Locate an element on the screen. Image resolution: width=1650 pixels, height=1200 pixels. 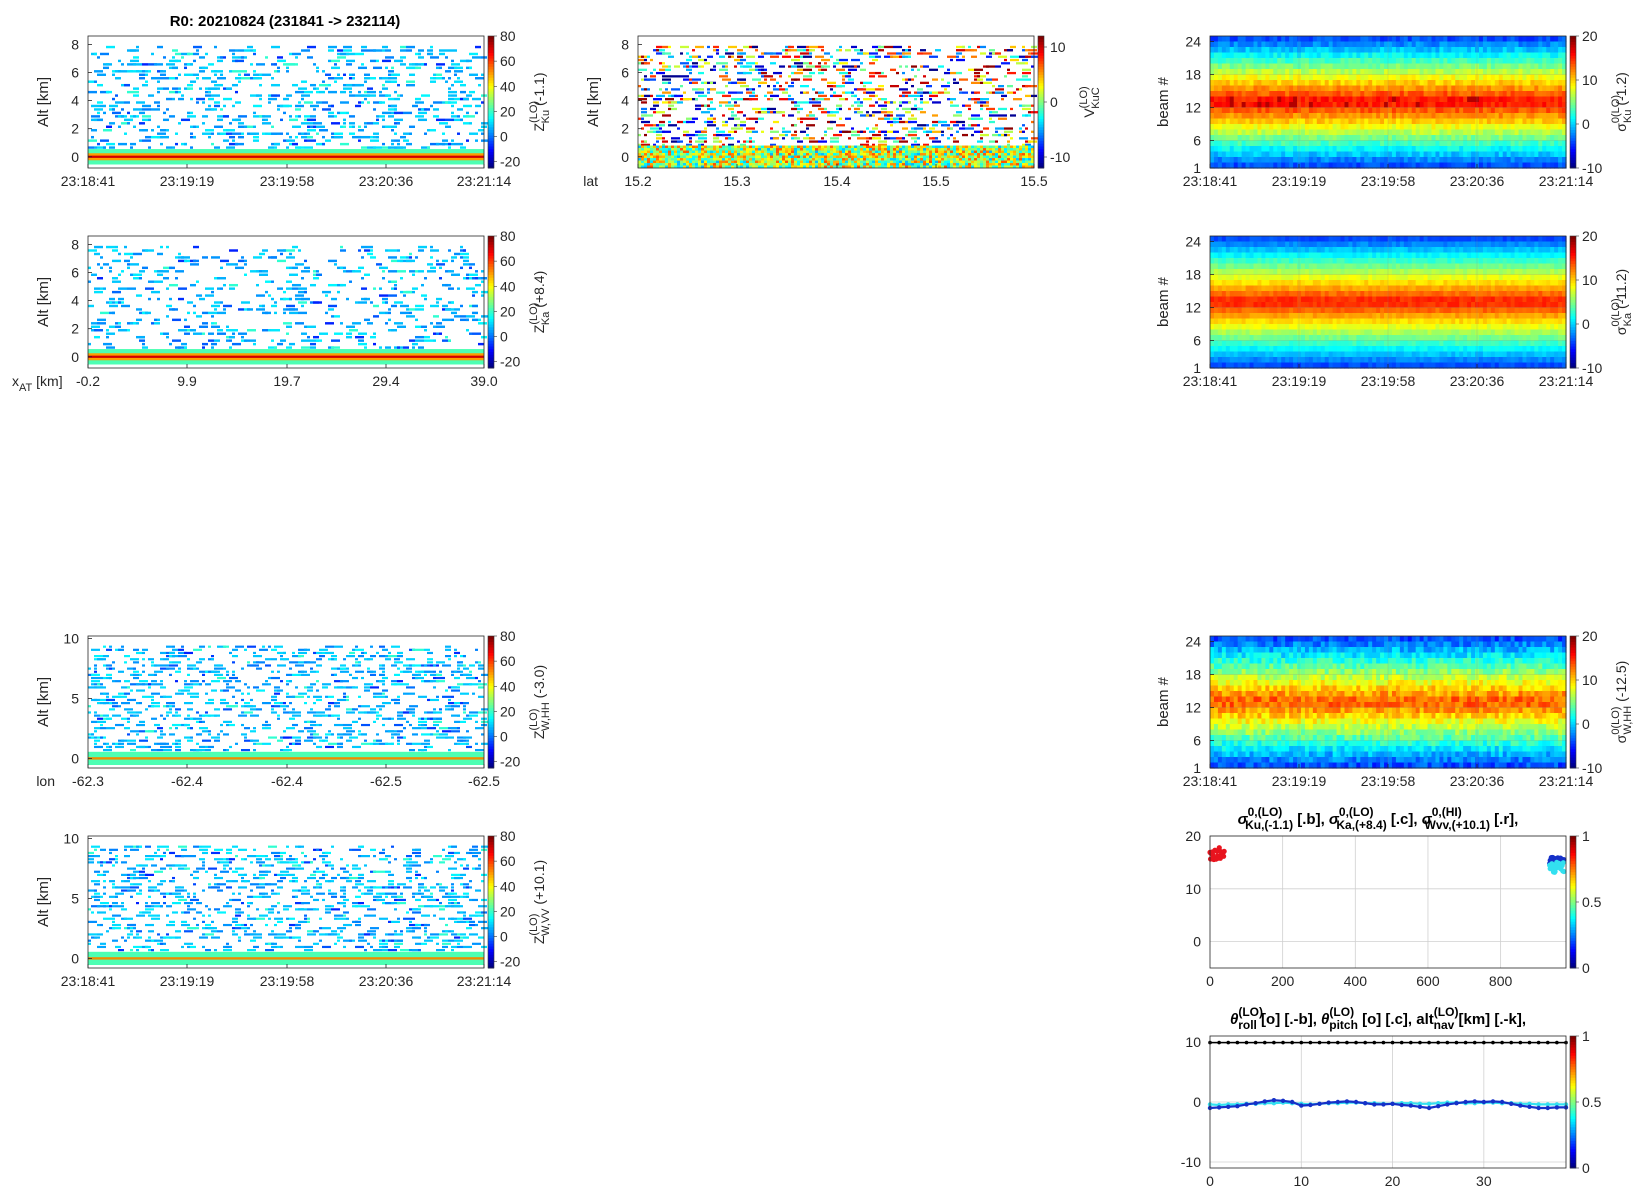
p_zwvv-colorbar-tick: 60 is located at coordinates (508, 861).